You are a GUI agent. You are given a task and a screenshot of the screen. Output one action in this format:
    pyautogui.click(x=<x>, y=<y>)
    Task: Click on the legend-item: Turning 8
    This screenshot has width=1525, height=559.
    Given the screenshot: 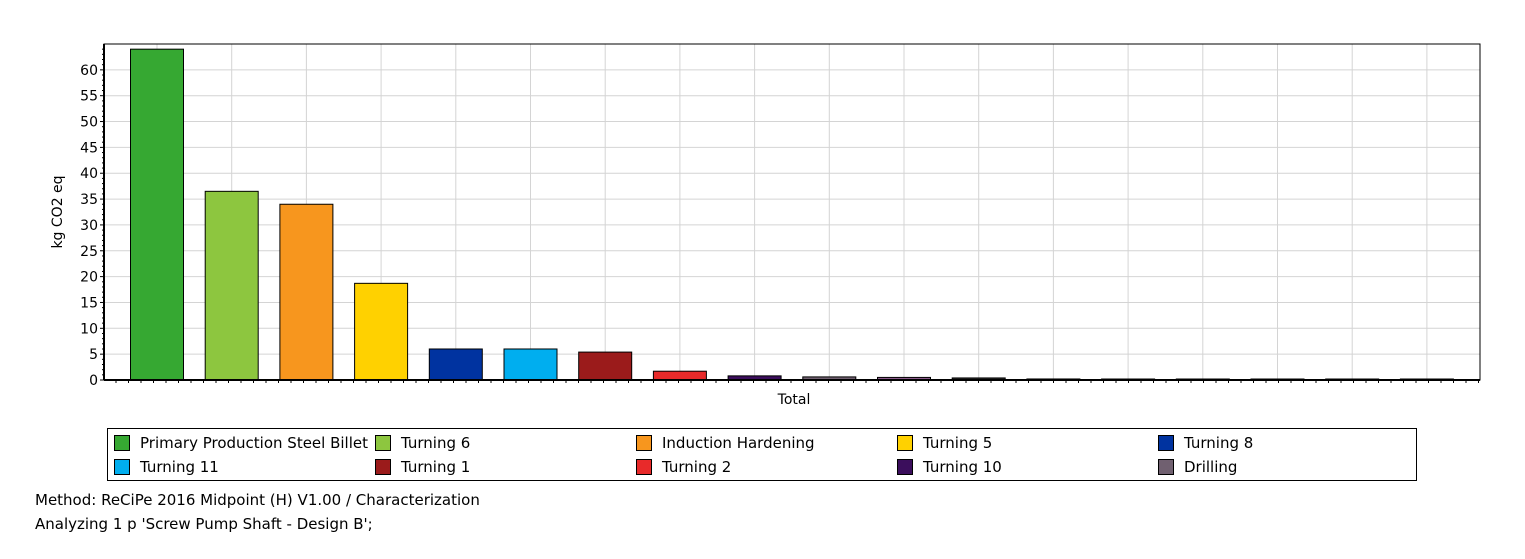 What is the action you would take?
    pyautogui.click(x=1205, y=443)
    